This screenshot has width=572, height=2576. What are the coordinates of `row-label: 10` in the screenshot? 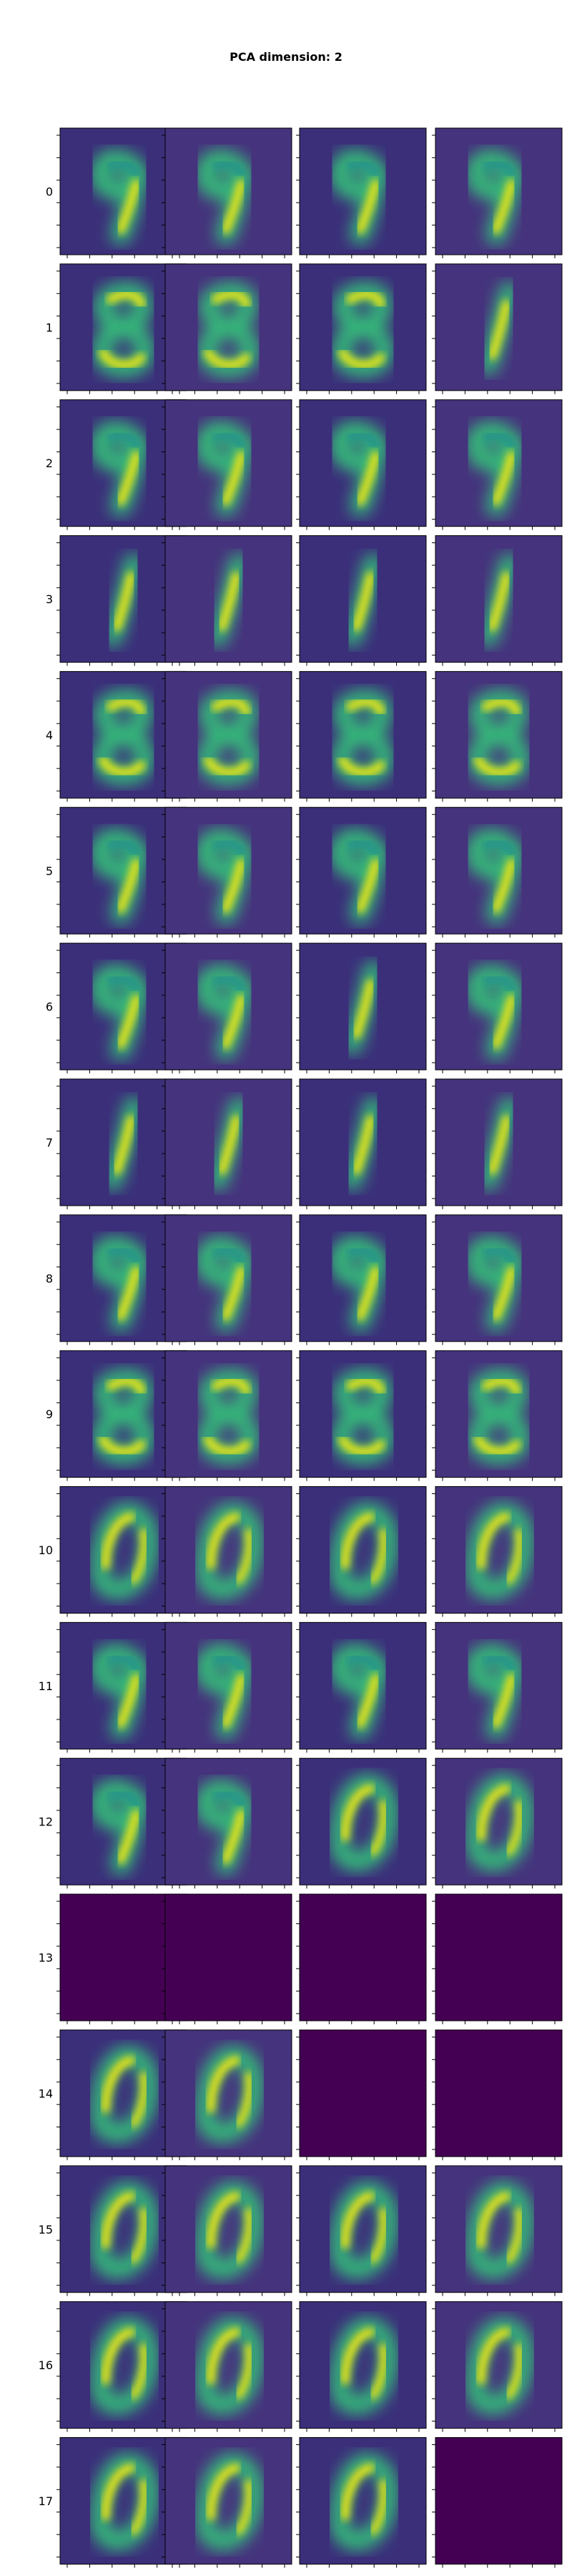 It's located at (46, 1550).